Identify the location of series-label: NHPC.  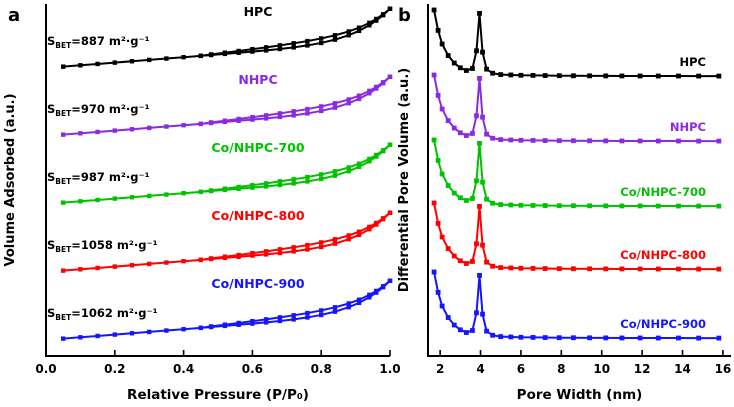
(688, 127).